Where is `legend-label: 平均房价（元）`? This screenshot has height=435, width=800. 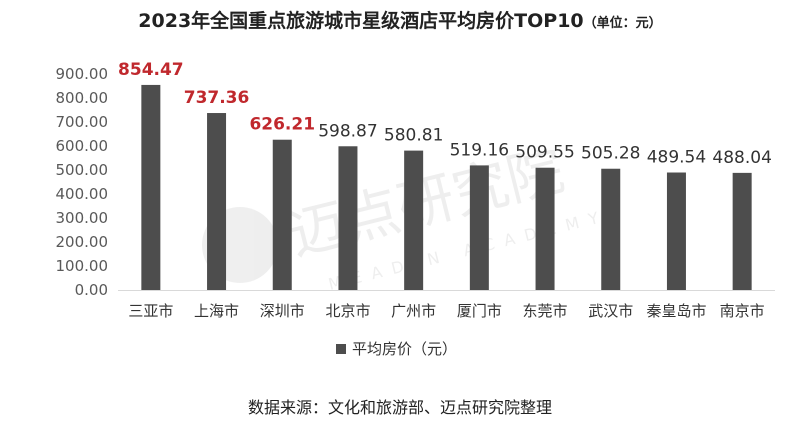 legend-label: 平均房价（元） is located at coordinates (404, 349).